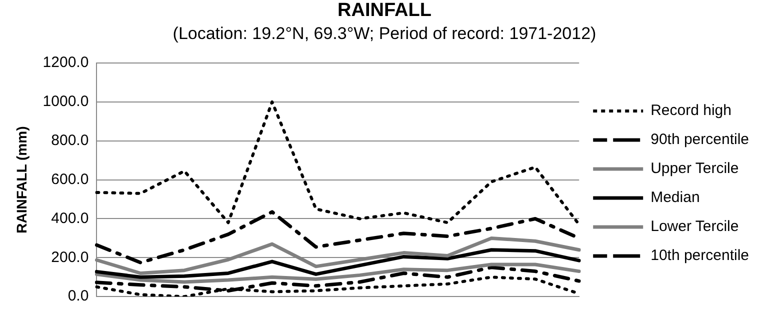 The image size is (769, 321). I want to click on legend-label: 90th percentile, so click(700, 139).